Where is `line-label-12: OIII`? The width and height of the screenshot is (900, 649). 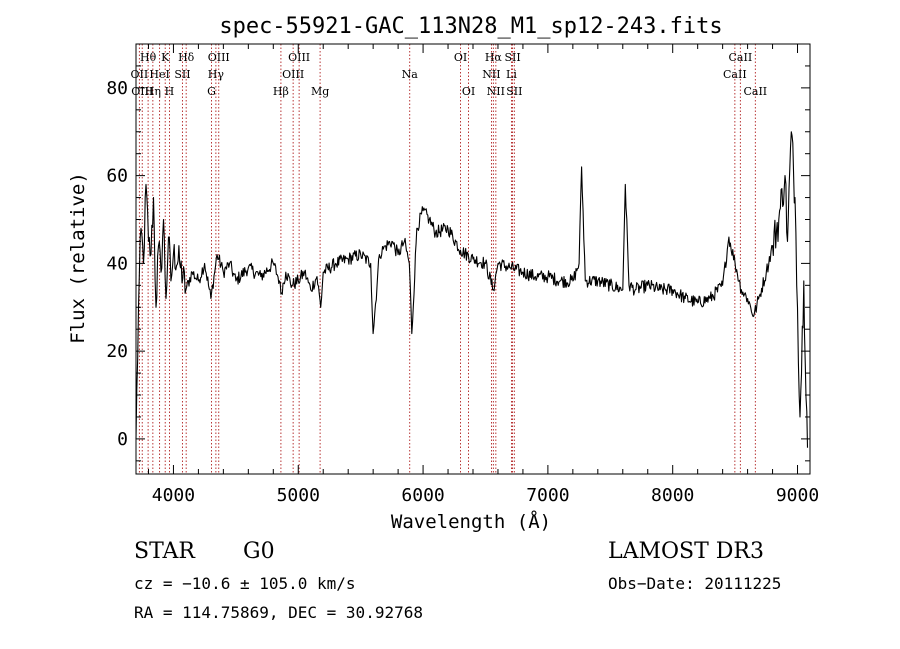
line-label-12: OIII is located at coordinates (299, 57).